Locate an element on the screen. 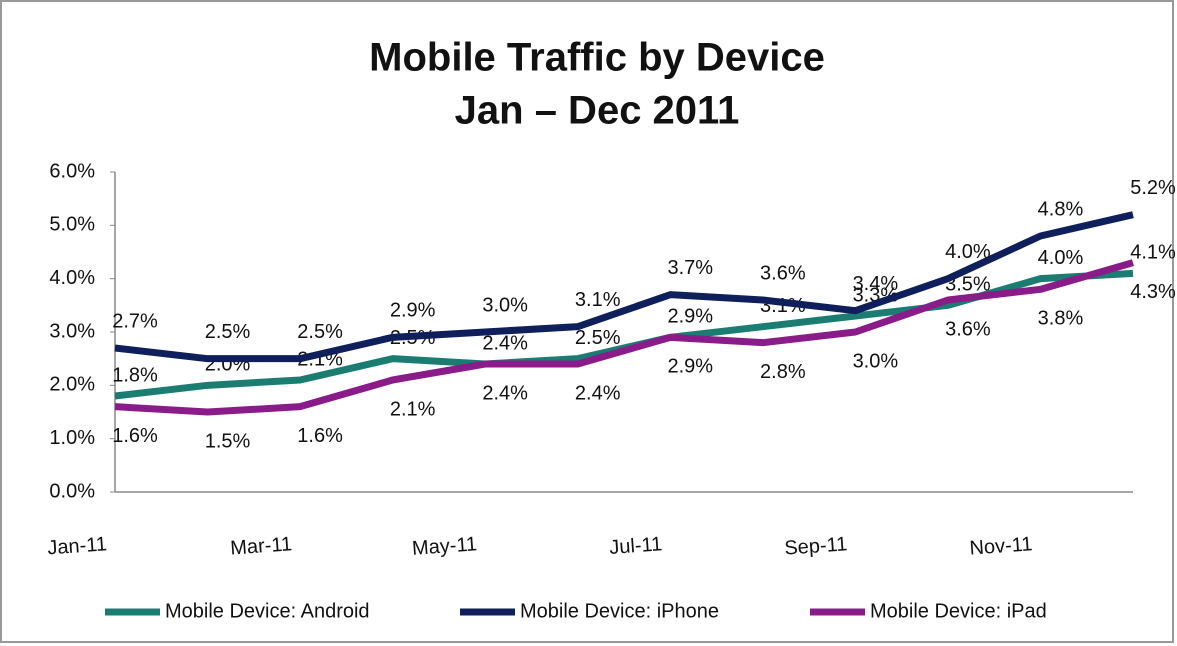 The image size is (1177, 646). data-label: 3.4% is located at coordinates (876, 284).